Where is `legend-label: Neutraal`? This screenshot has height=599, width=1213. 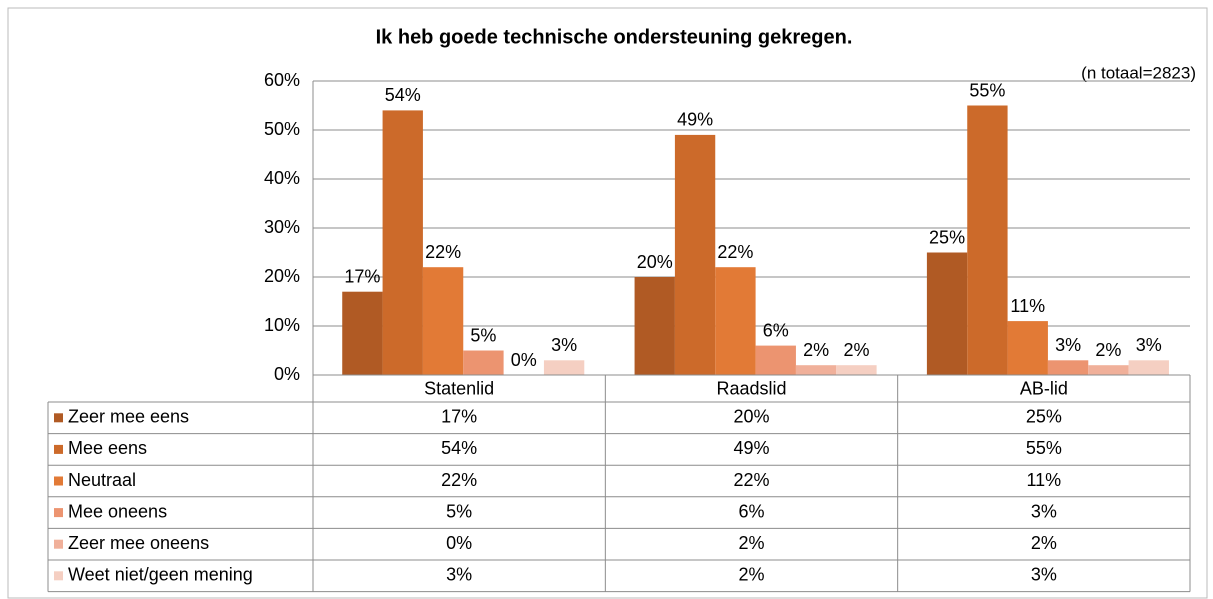 legend-label: Neutraal is located at coordinates (102, 480).